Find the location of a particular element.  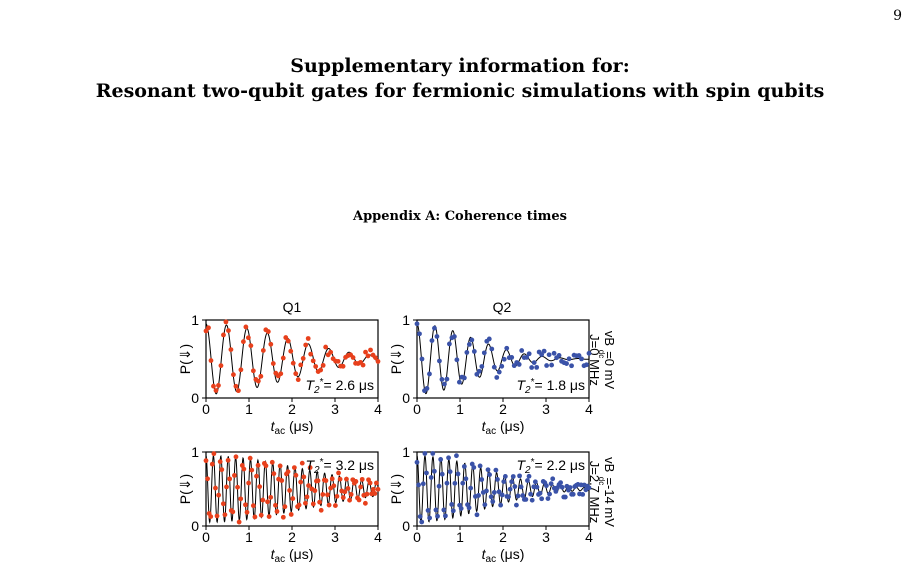

y-axis-label: P(⇓) is located at coordinates (396, 489).